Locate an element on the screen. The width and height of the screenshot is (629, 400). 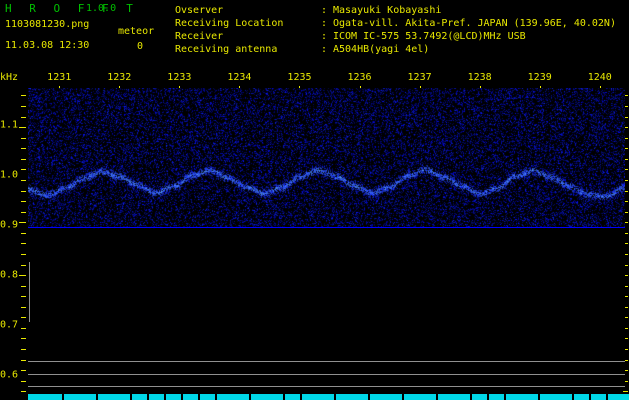
info-key: Receiver is located at coordinates (199, 36).